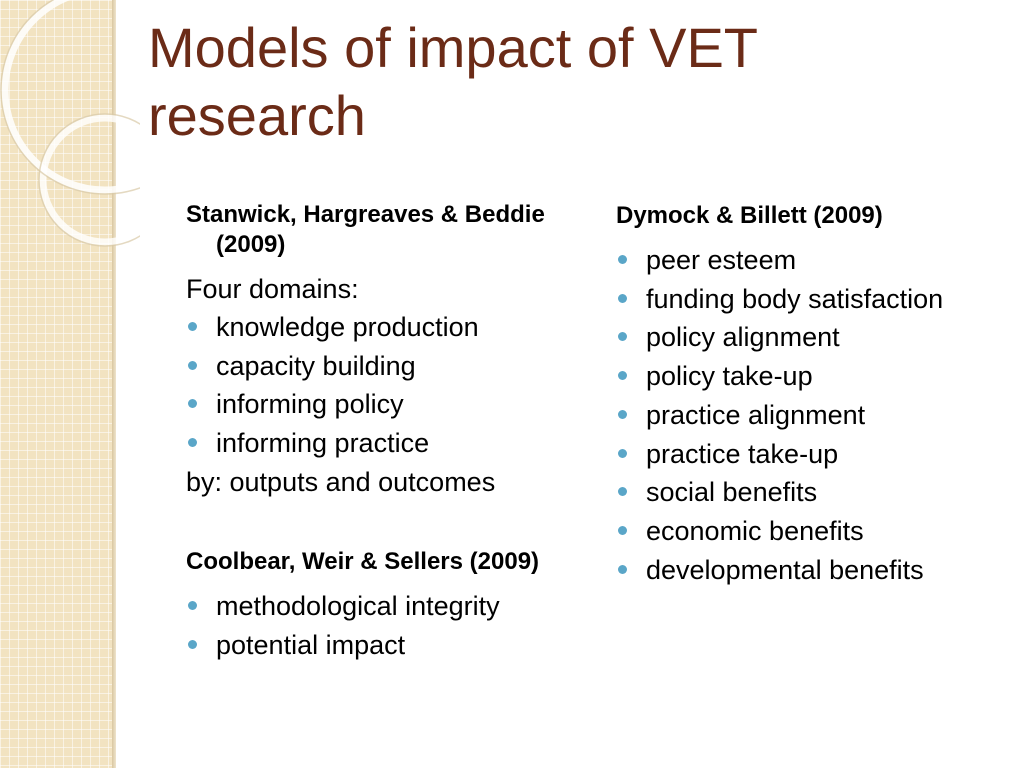  Describe the element at coordinates (452, 81) in the screenshot. I see `slide-title: Models of impact of VET research` at that location.